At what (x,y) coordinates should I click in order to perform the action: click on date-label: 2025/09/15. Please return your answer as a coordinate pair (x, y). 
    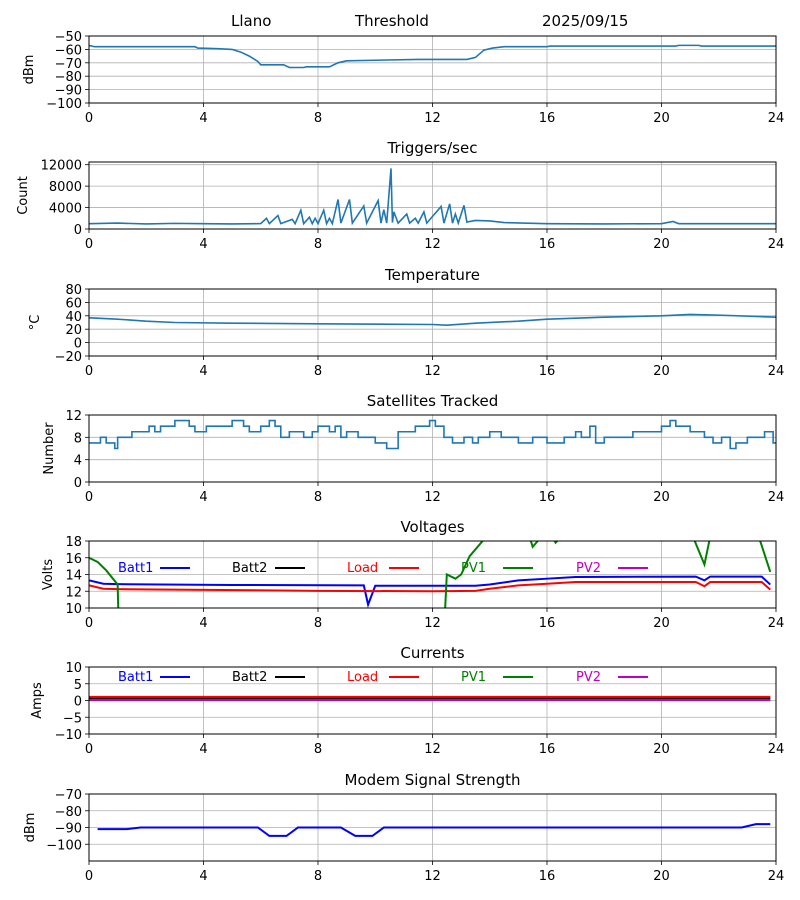
    Looking at the image, I should click on (585, 21).